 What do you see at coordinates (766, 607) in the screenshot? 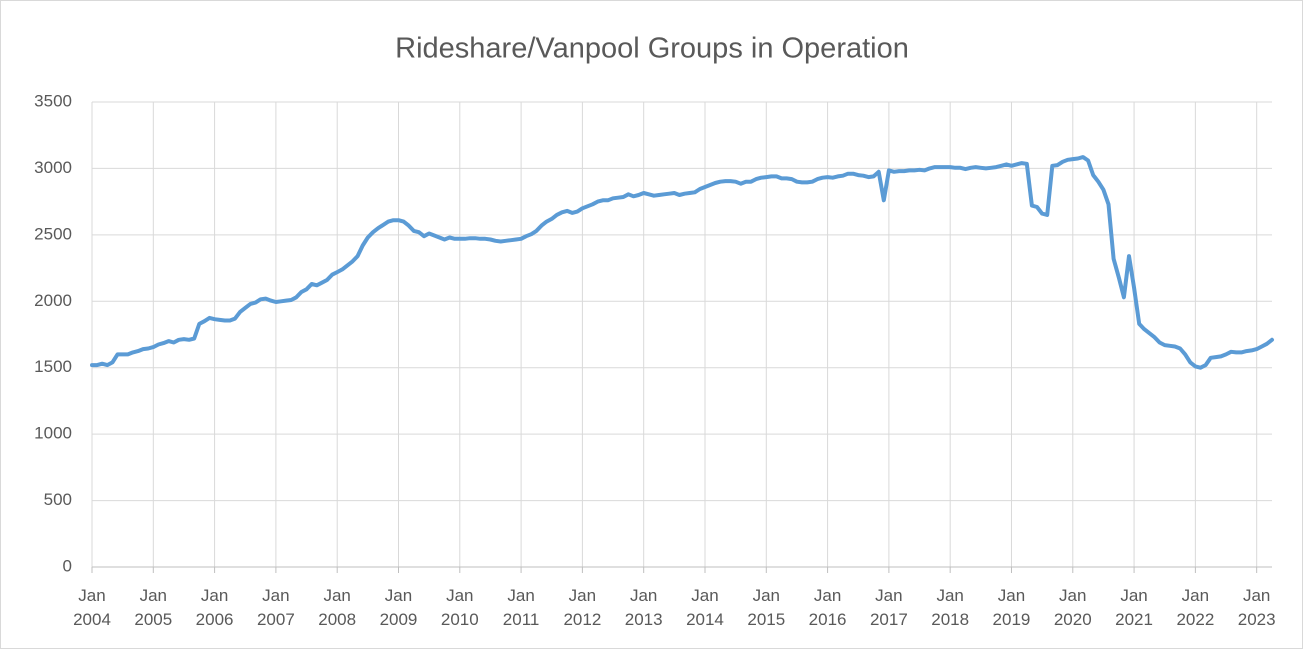
I see `x-tick-label: Jan 2015` at bounding box center [766, 607].